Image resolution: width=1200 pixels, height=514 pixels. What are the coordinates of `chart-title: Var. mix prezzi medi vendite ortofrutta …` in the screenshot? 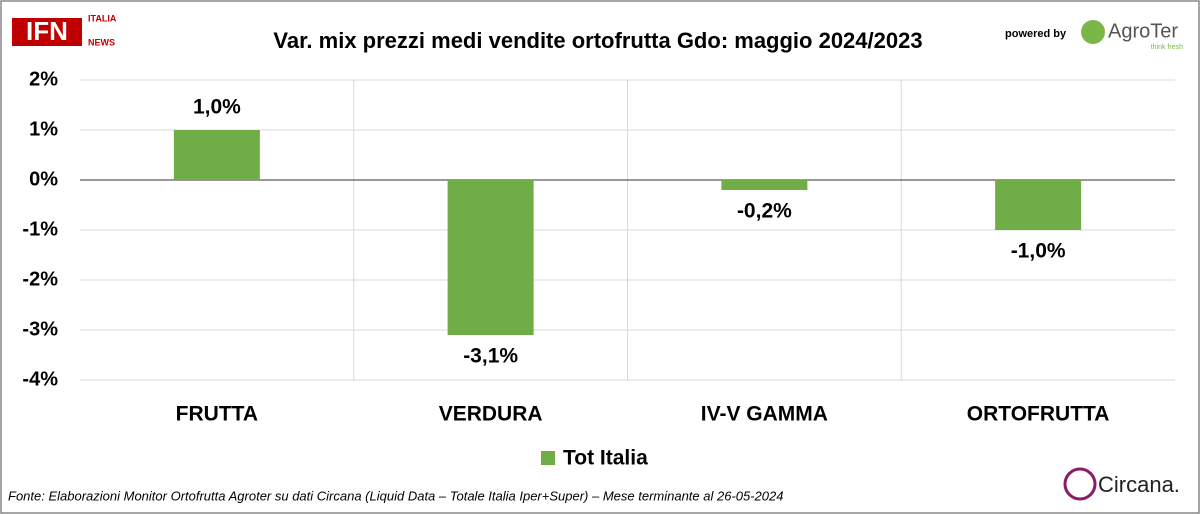 It's located at (597, 40).